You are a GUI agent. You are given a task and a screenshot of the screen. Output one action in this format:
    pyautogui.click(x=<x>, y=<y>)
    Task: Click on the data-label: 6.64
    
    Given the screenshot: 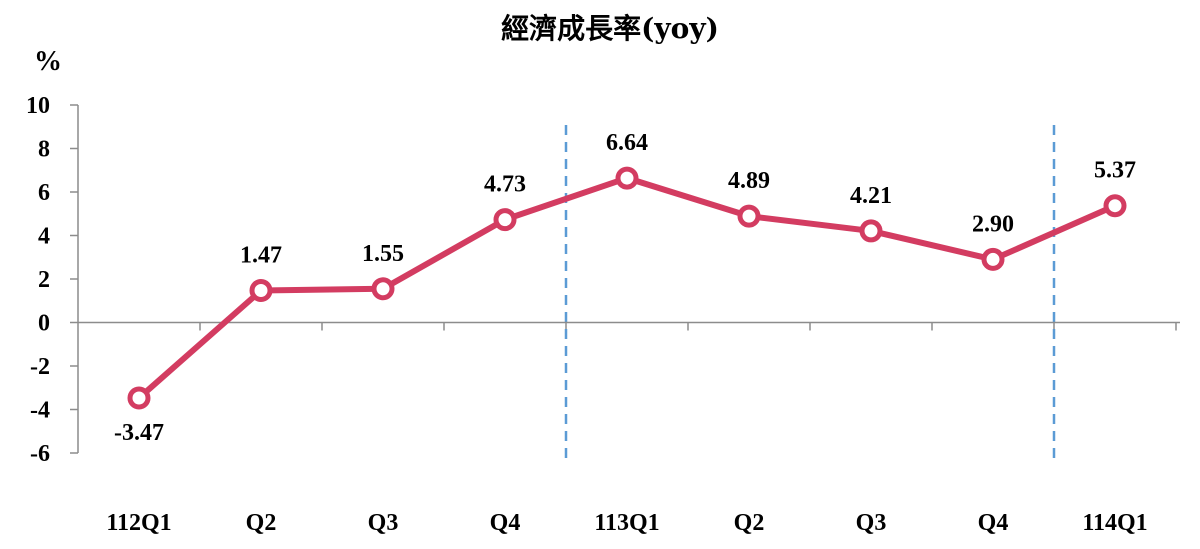 What is the action you would take?
    pyautogui.click(x=627, y=143)
    